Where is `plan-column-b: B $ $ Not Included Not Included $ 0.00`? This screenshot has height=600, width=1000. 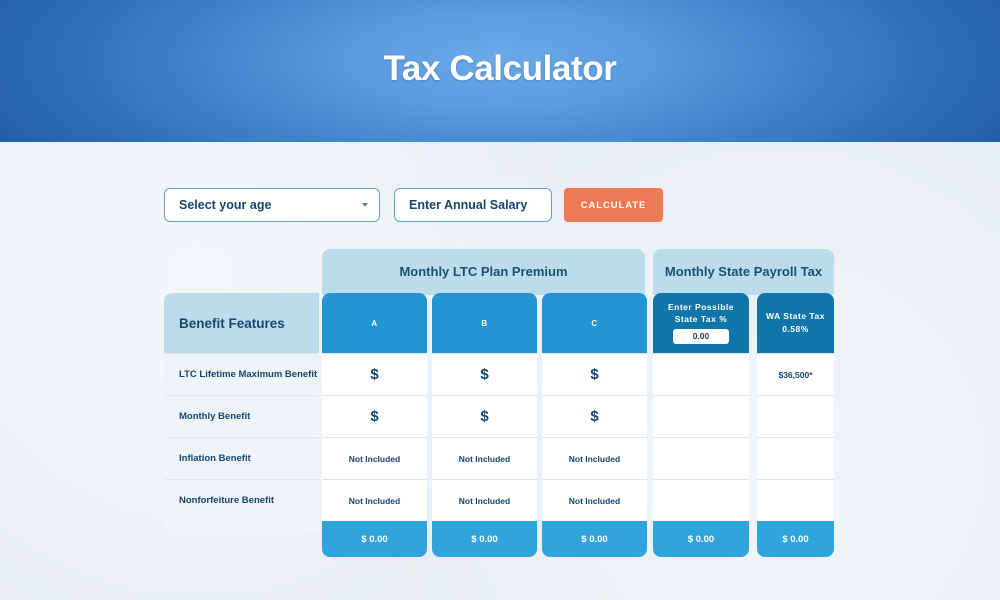
plan-column-b: B $ $ Not Included Not Included $ 0.00 is located at coordinates (484, 425).